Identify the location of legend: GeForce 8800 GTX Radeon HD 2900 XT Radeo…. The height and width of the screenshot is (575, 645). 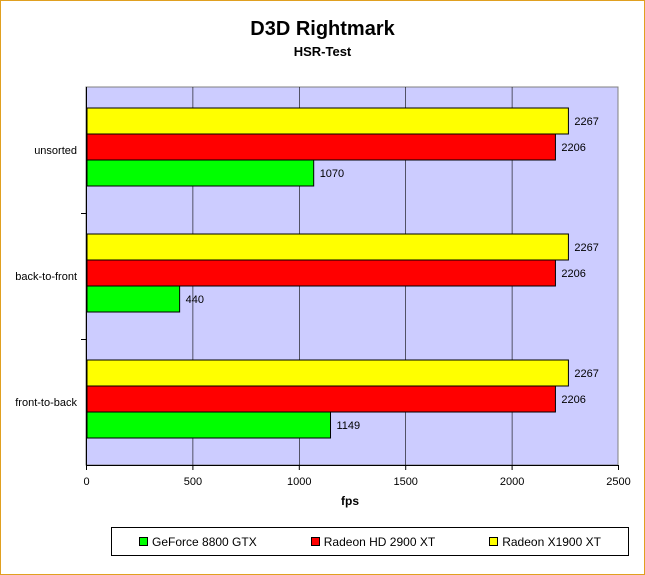
(370, 541).